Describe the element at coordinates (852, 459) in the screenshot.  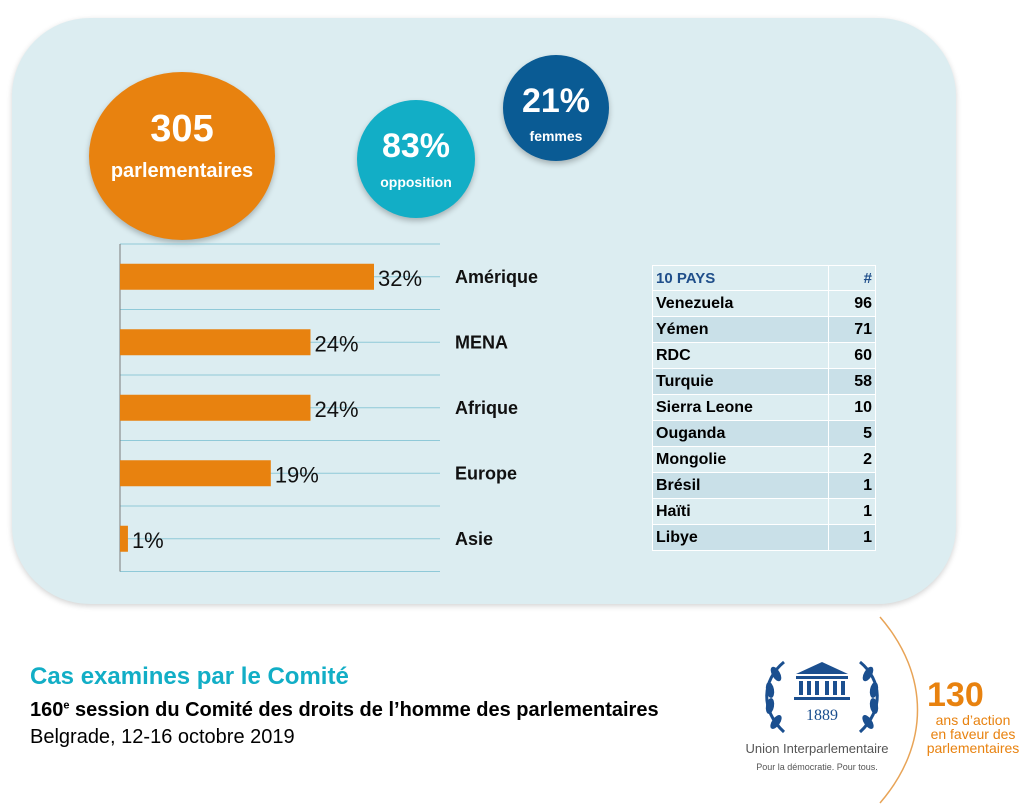
I see `country-count: 2` at that location.